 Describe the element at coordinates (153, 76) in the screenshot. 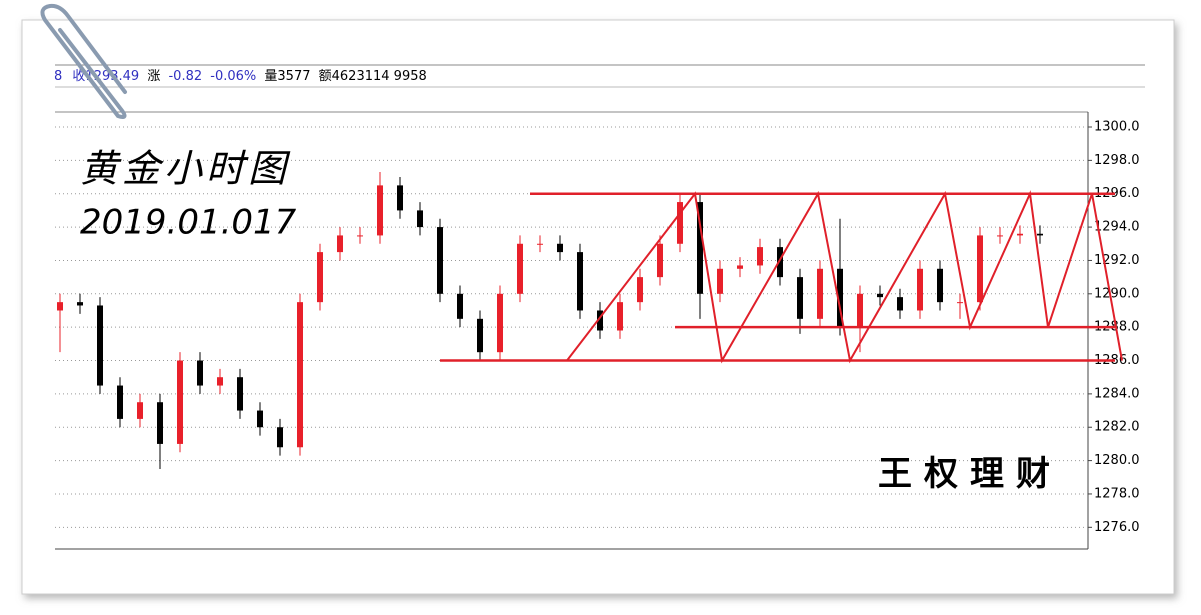

I see `info: 涨` at that location.